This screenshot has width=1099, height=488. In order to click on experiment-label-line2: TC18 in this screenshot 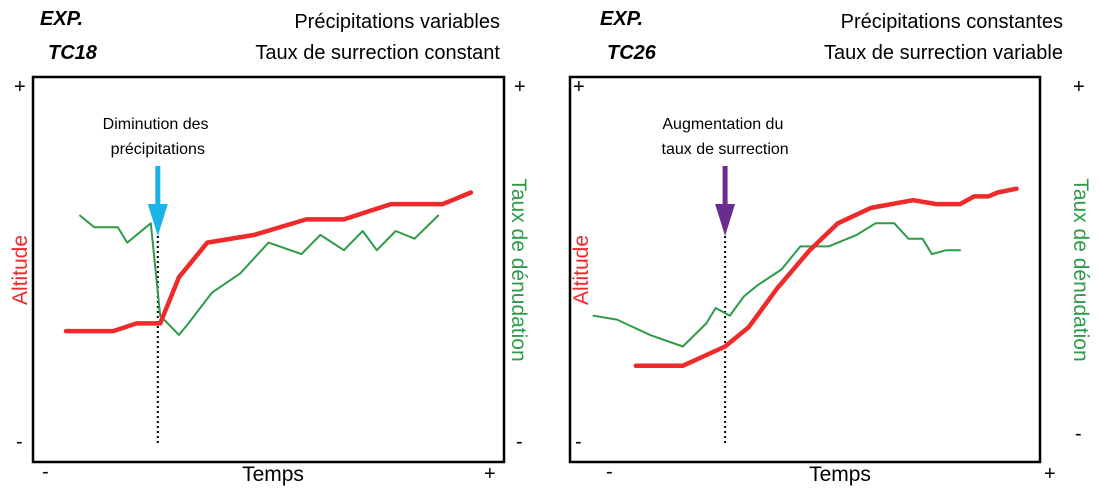, I will do `click(73, 53)`.